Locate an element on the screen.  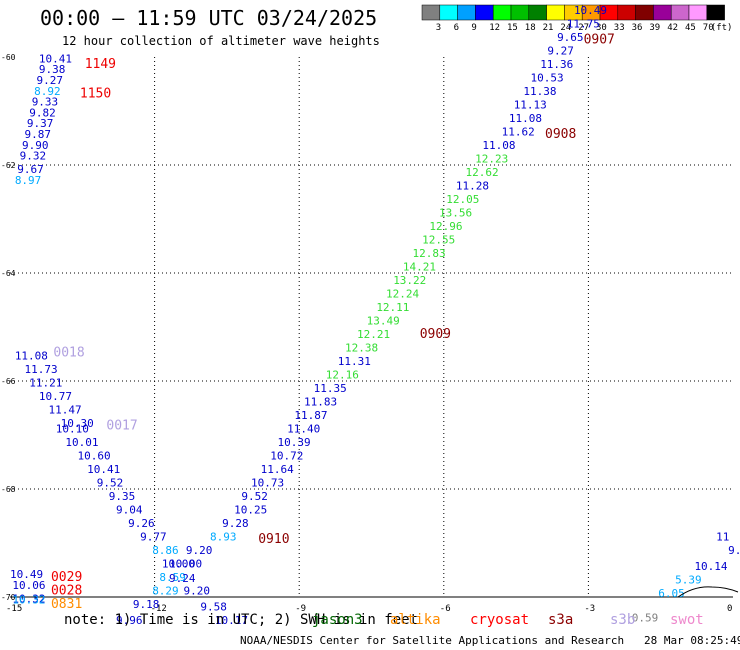
swh-data-label: 11 is located at coordinates (722, 536).